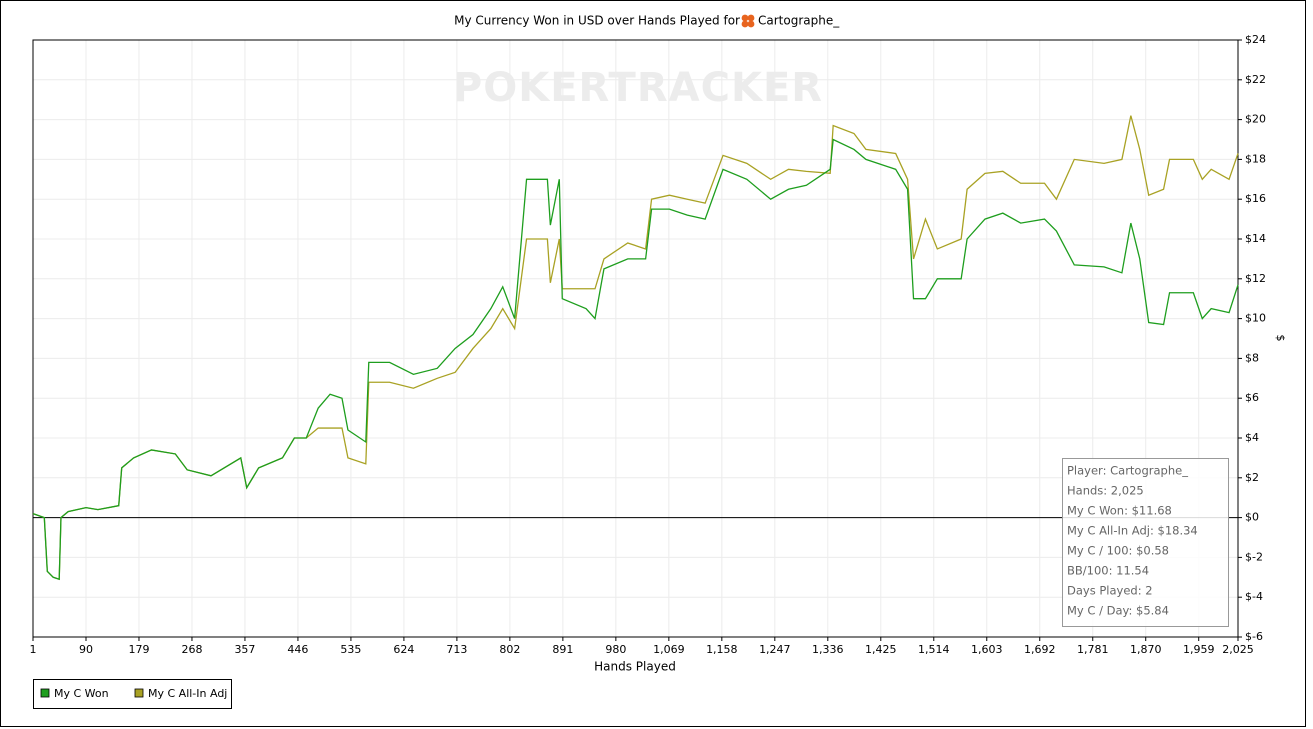 This screenshot has width=1313, height=729. I want to click on x-tick-label: 713, so click(456, 649).